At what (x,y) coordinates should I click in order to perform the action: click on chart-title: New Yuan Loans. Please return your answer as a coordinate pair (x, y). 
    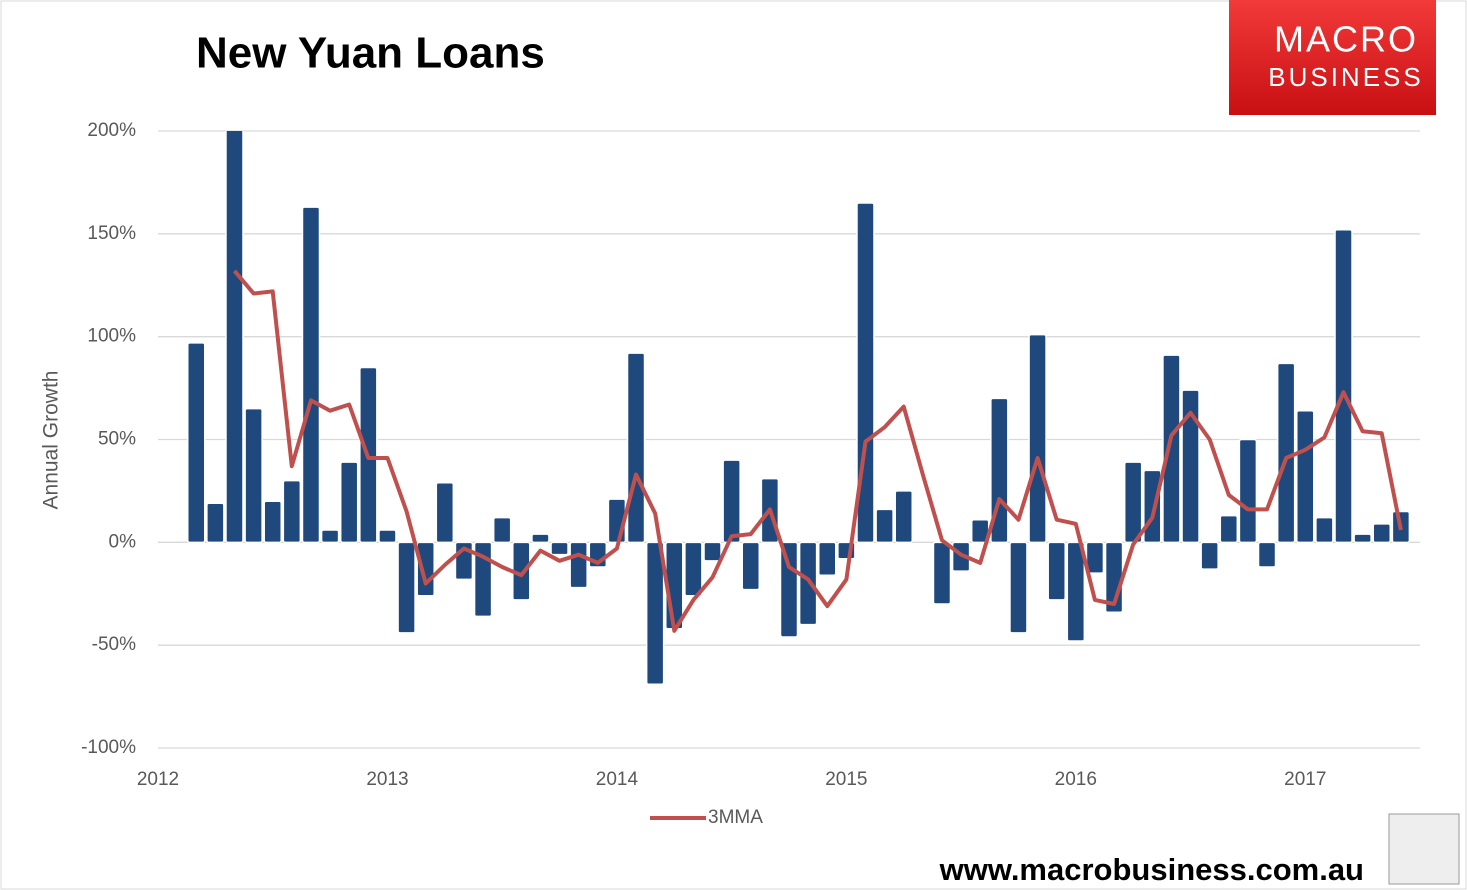
    Looking at the image, I should click on (370, 53).